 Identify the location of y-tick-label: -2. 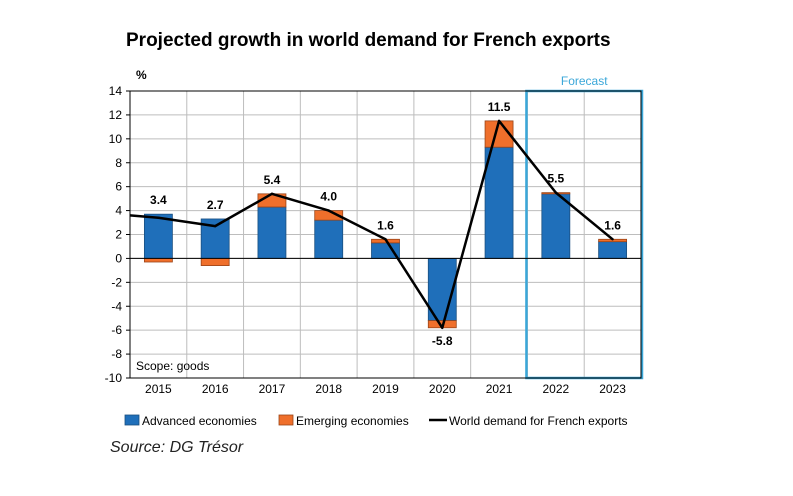
(116, 282).